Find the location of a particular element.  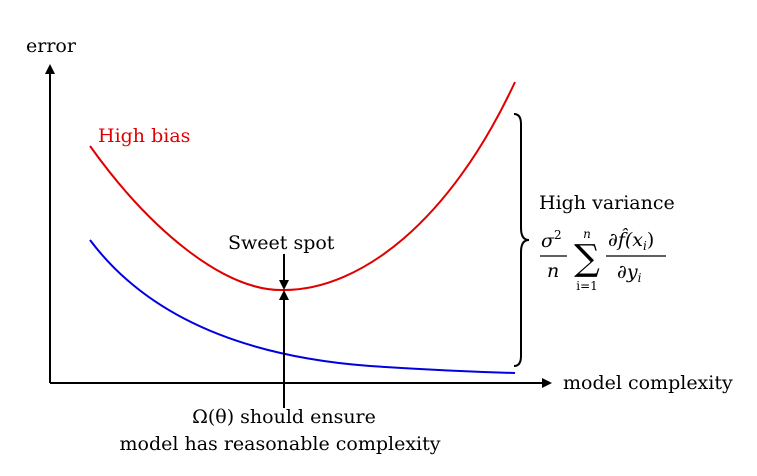

regularizer-caption-line1: Ω(θ) should ensure is located at coordinates (284, 417).